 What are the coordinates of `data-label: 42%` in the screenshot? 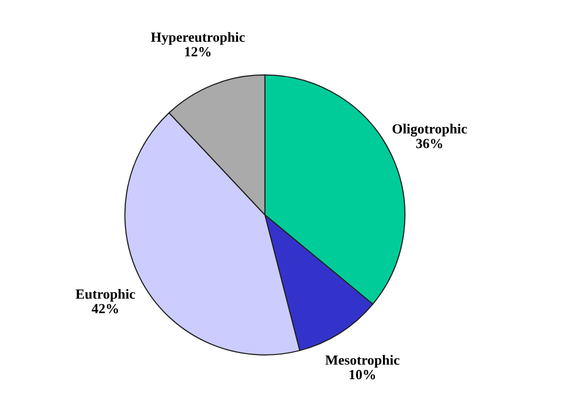 It's located at (105, 309).